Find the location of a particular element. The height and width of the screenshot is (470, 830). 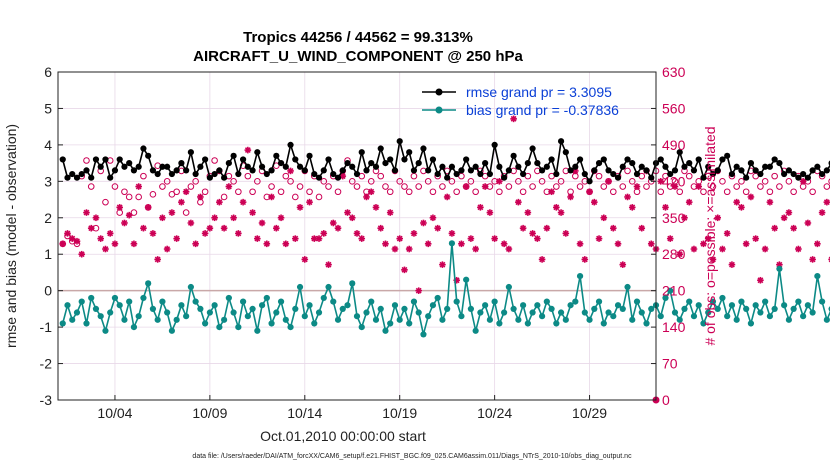

y2-tick-label: 630 is located at coordinates (674, 72).